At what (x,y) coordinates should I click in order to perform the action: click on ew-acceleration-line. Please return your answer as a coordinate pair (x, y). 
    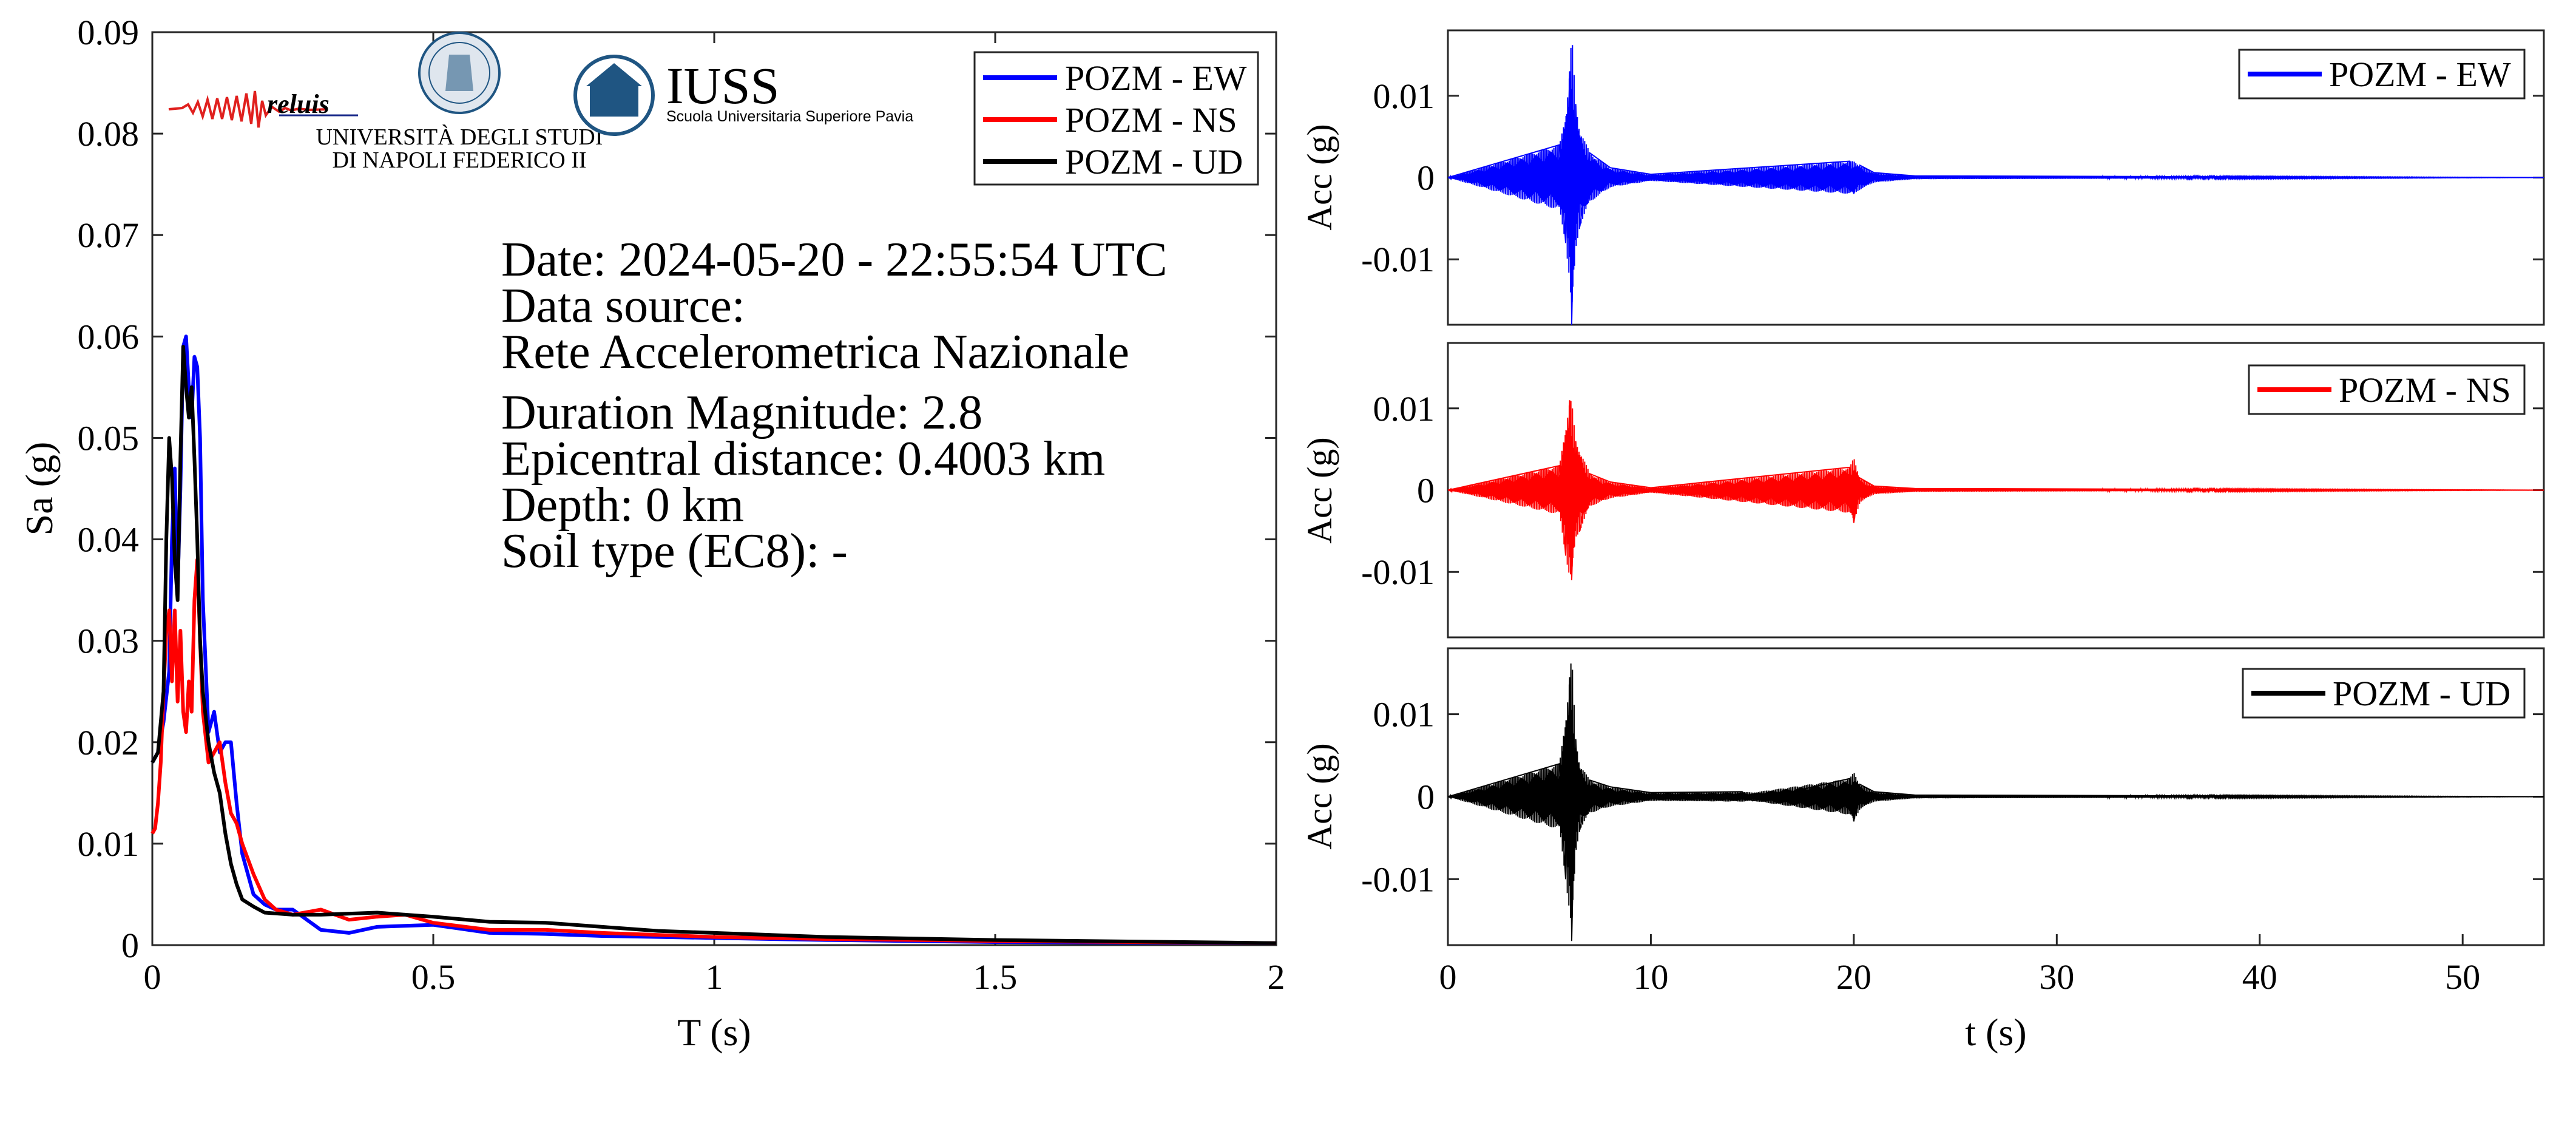
    Looking at the image, I should click on (1995, 185).